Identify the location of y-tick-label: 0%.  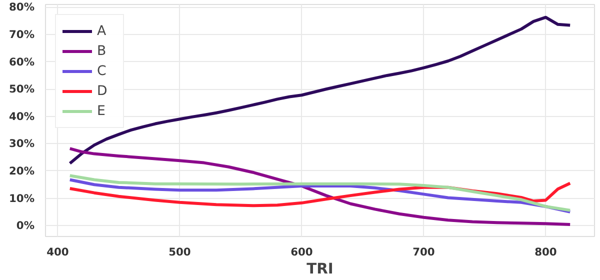
(25, 225).